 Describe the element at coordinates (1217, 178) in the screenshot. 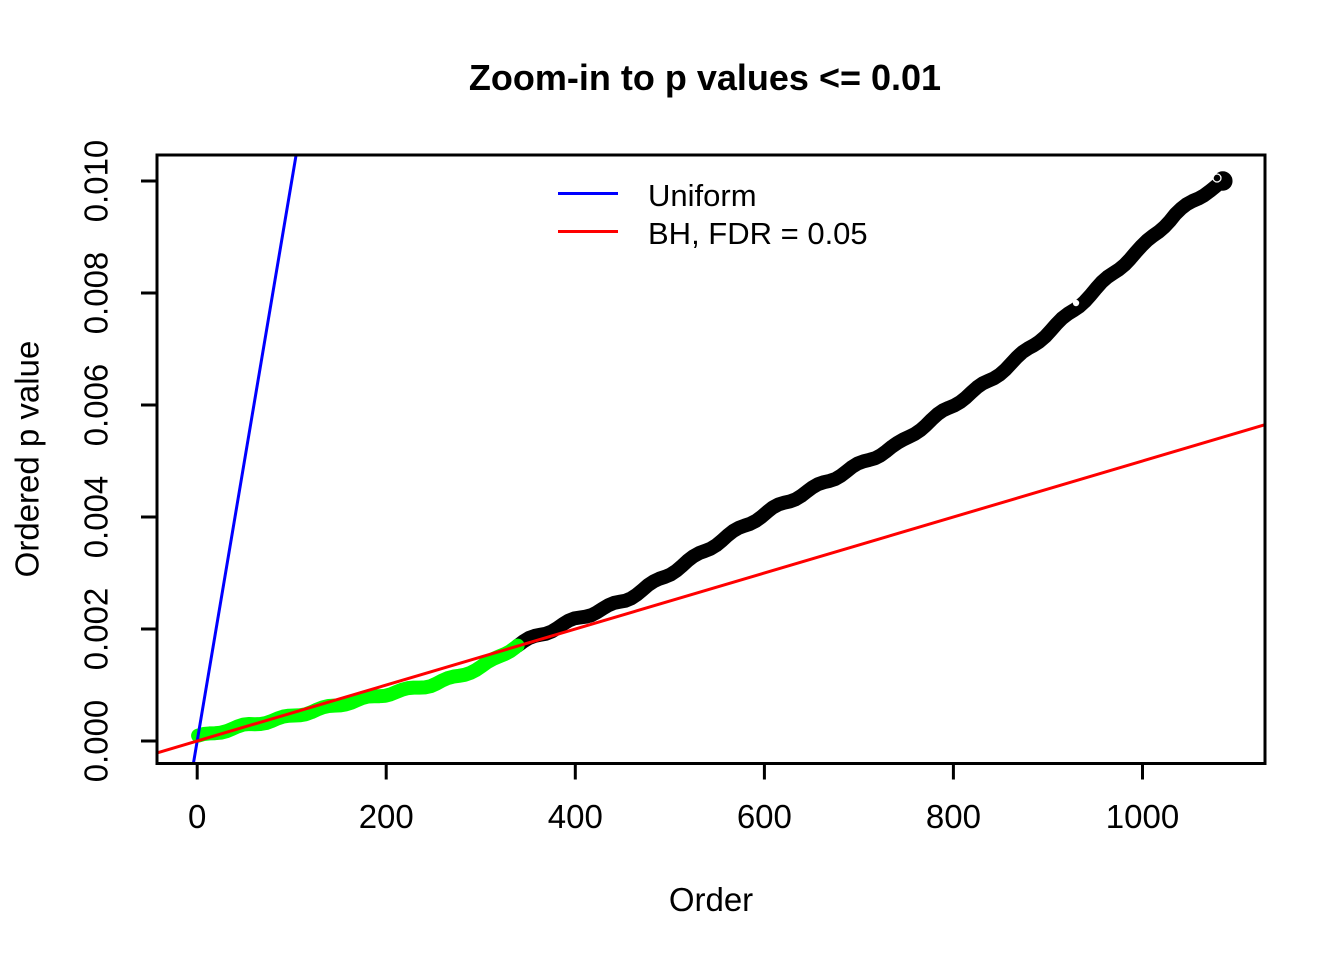

I see `endpoint-circle-highlight` at that location.